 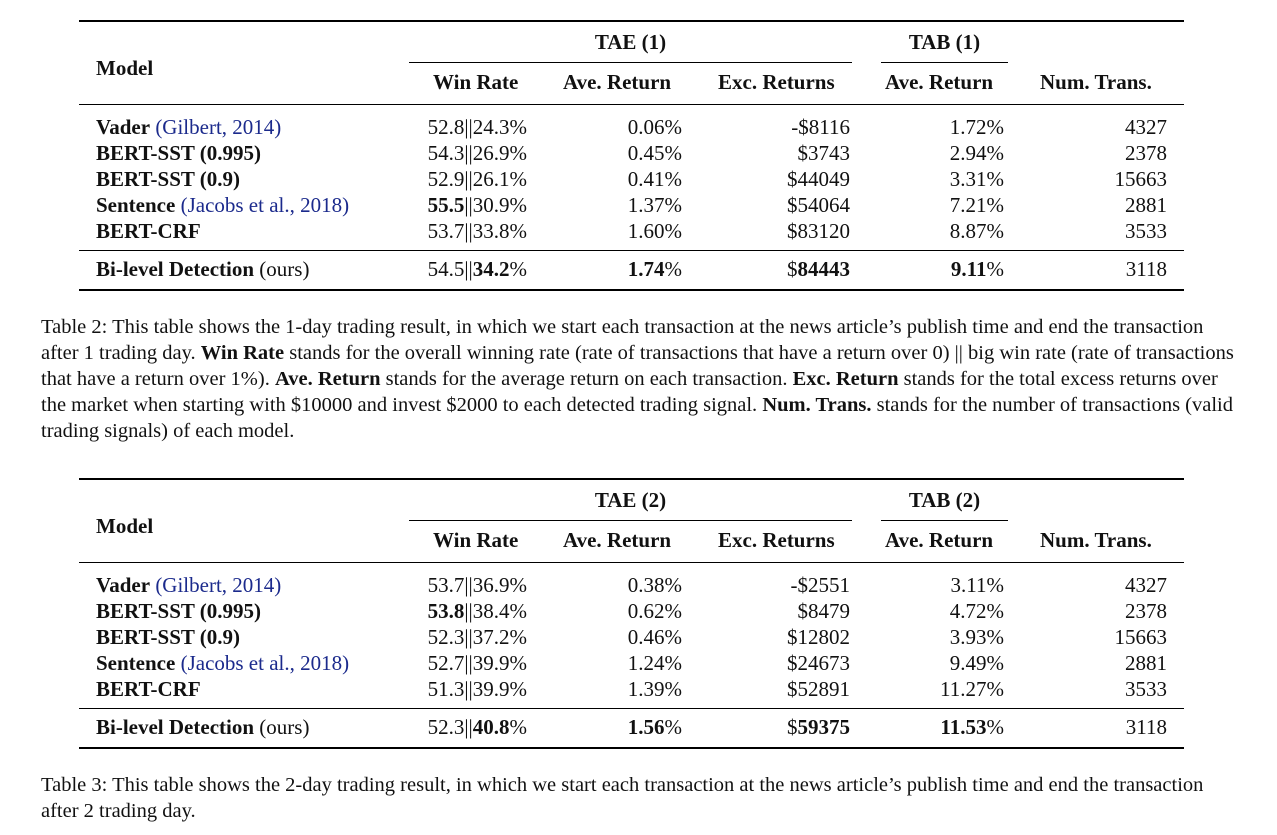 What do you see at coordinates (654, 663) in the screenshot?
I see `ave-return-cell: 1.24%` at bounding box center [654, 663].